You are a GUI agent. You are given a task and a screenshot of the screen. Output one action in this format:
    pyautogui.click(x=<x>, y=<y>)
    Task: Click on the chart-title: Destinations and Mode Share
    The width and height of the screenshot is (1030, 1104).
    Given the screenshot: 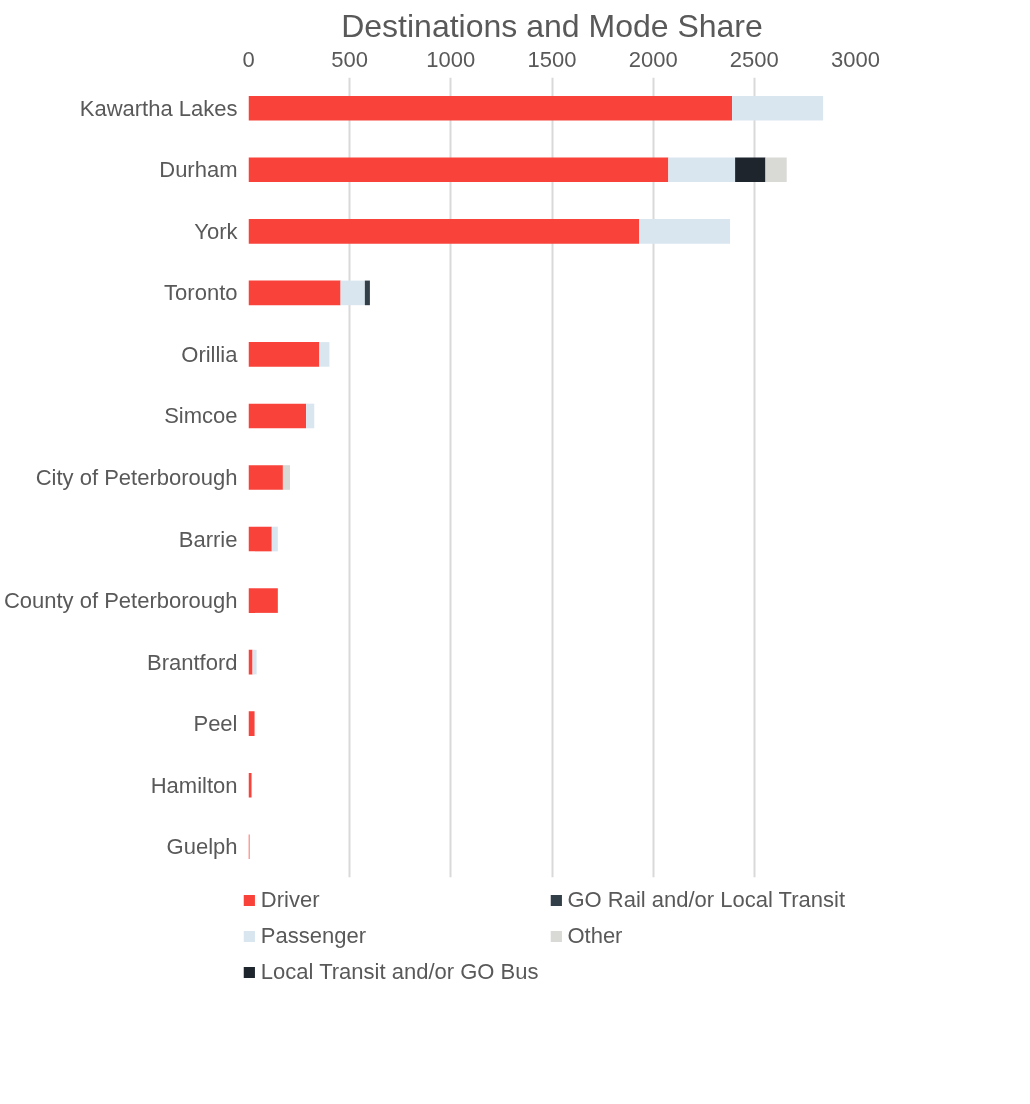 What is the action you would take?
    pyautogui.click(x=552, y=25)
    